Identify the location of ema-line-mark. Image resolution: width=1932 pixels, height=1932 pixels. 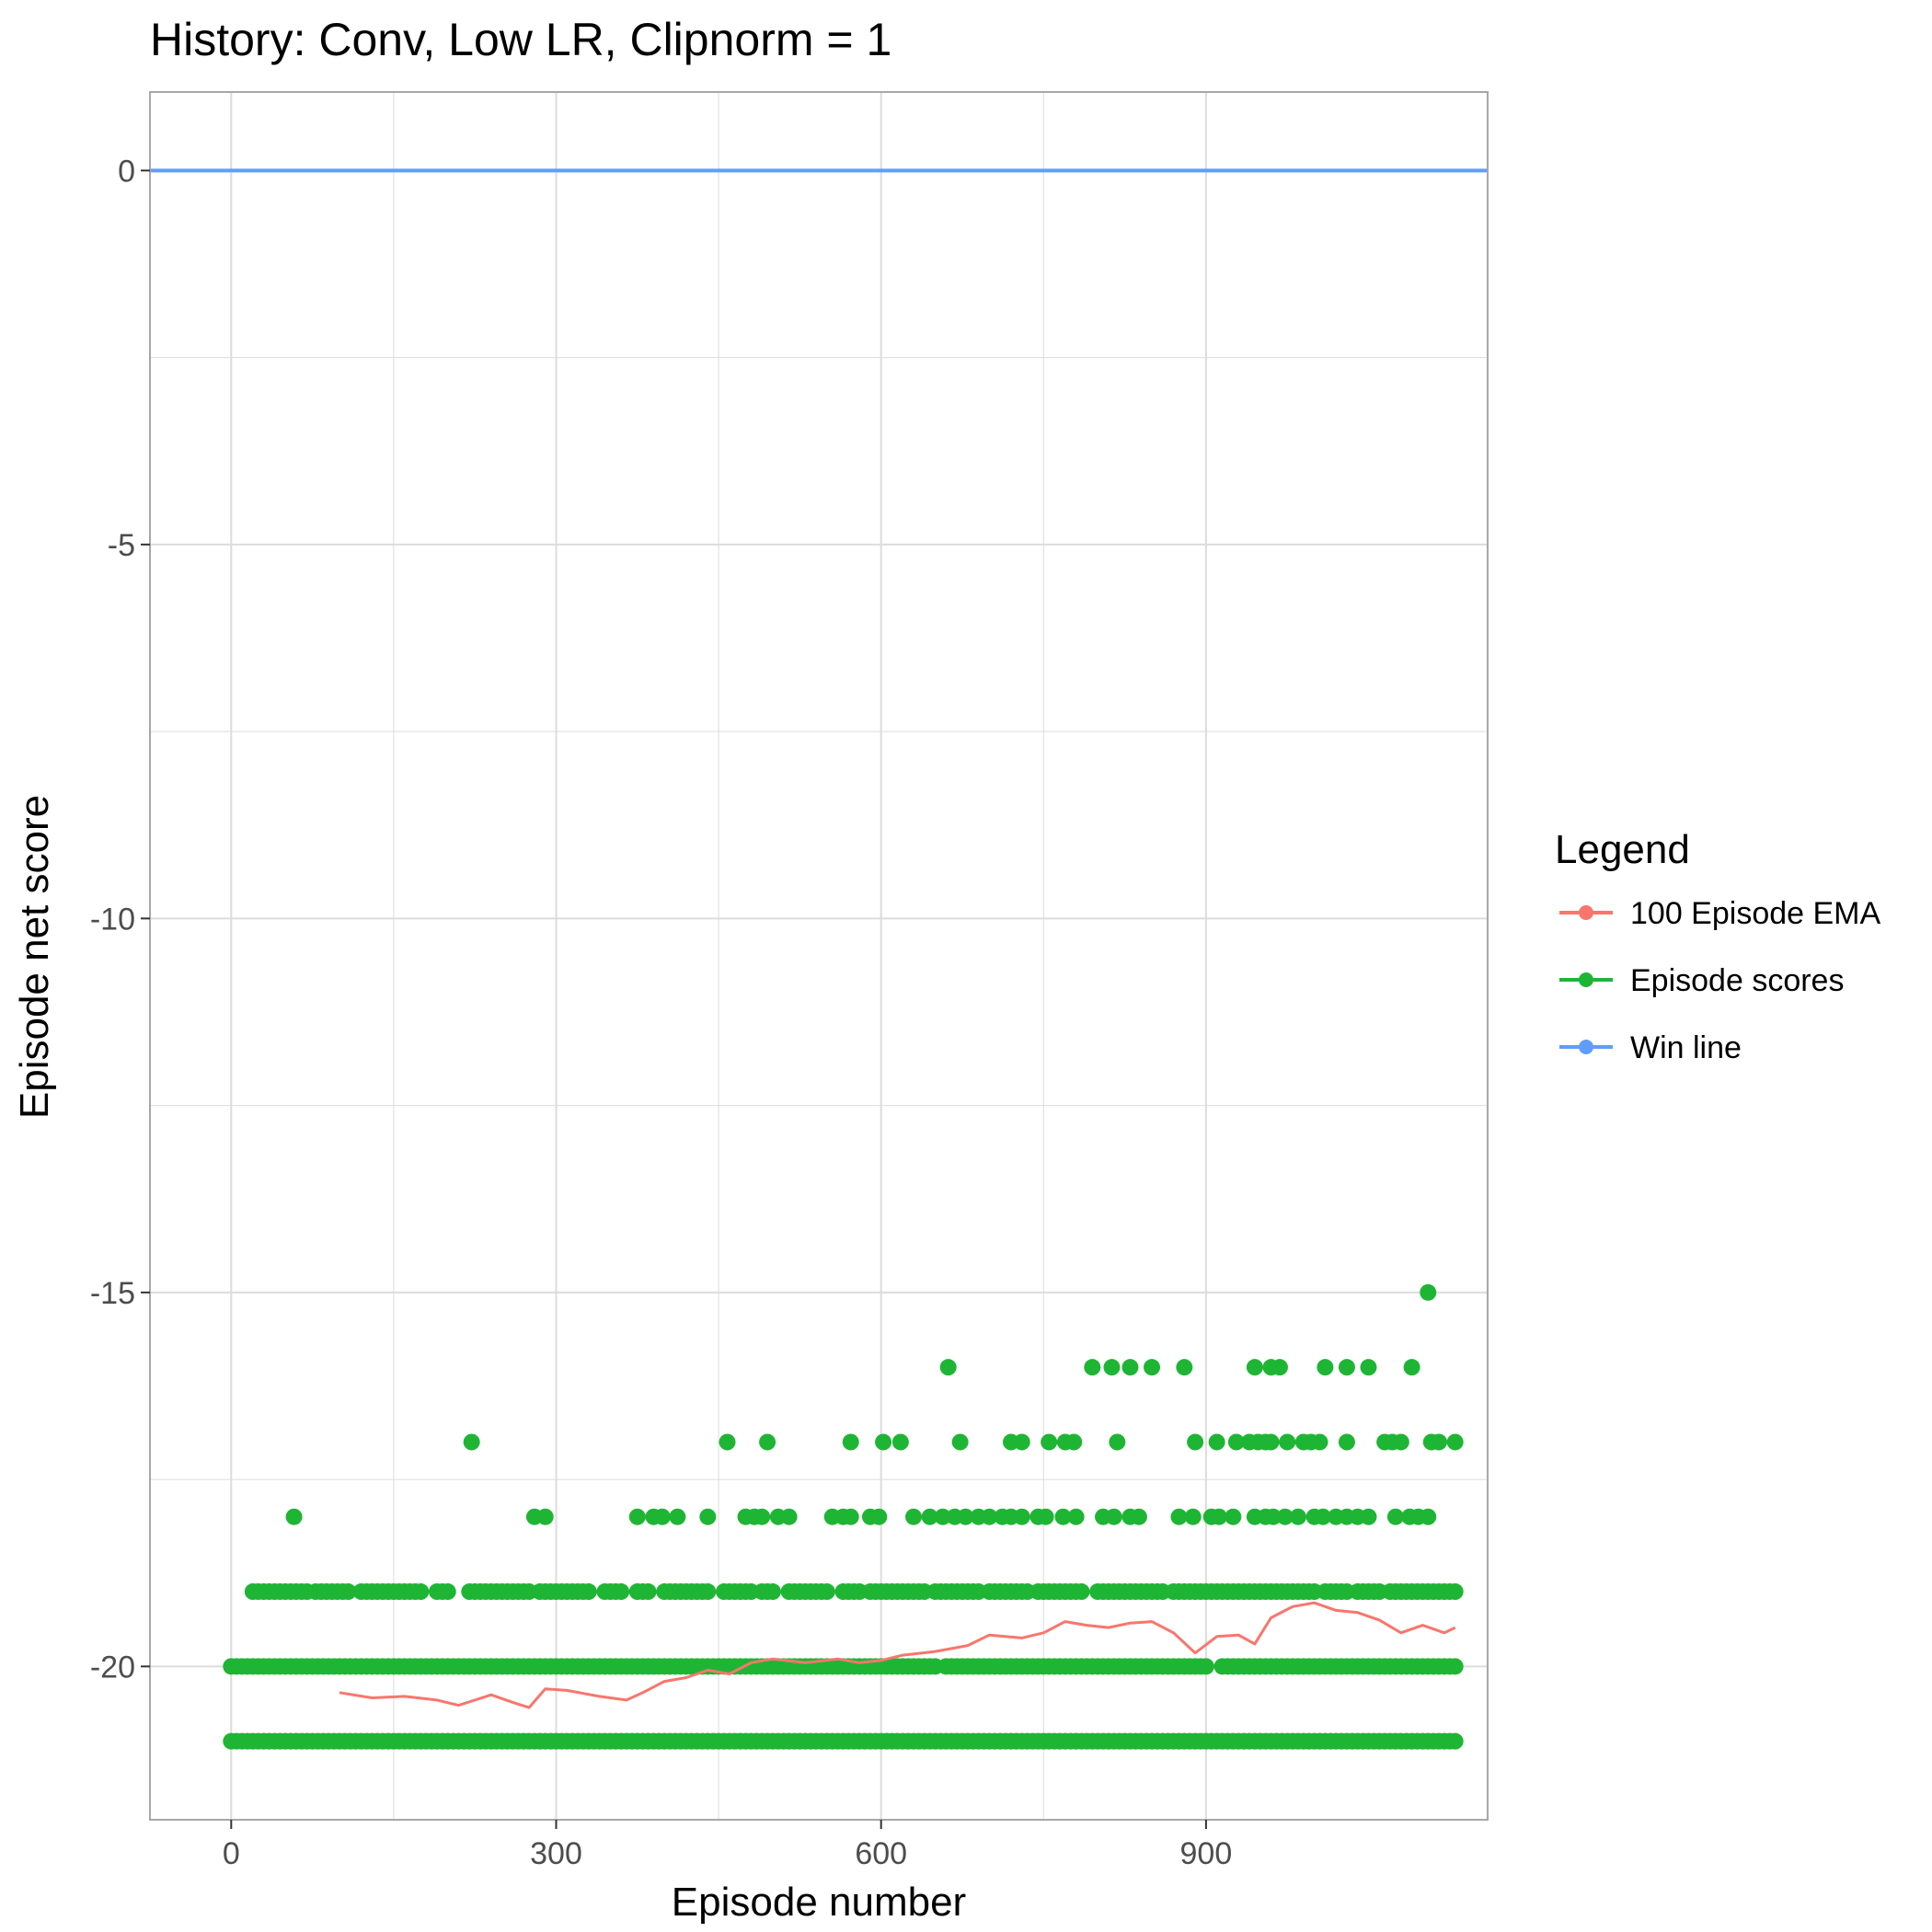
(897, 1655).